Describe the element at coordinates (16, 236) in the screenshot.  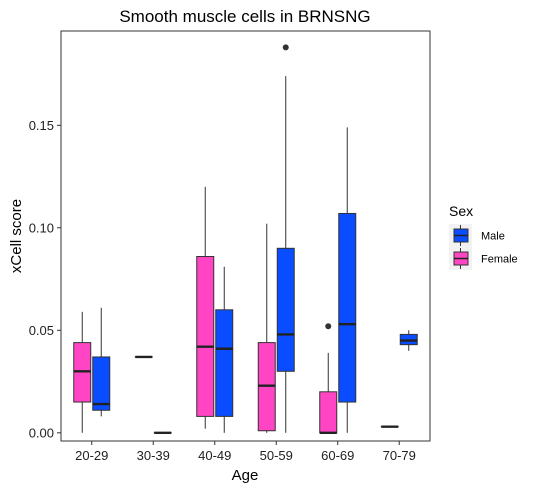
I see `y-axis-title: xCell score` at that location.